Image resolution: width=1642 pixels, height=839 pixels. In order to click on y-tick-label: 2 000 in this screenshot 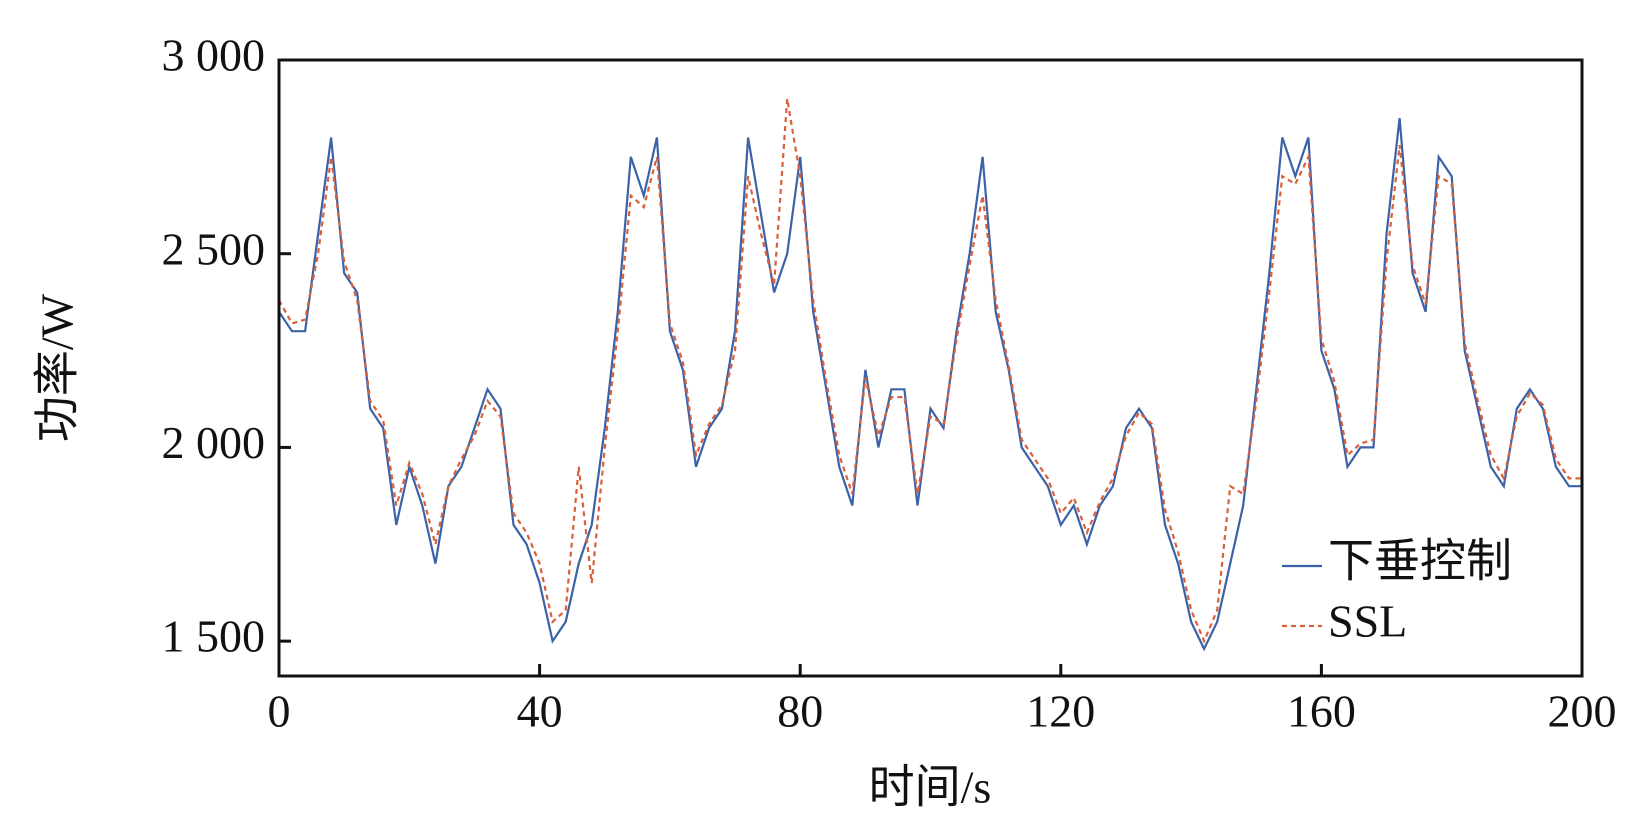, I will do `click(214, 442)`.